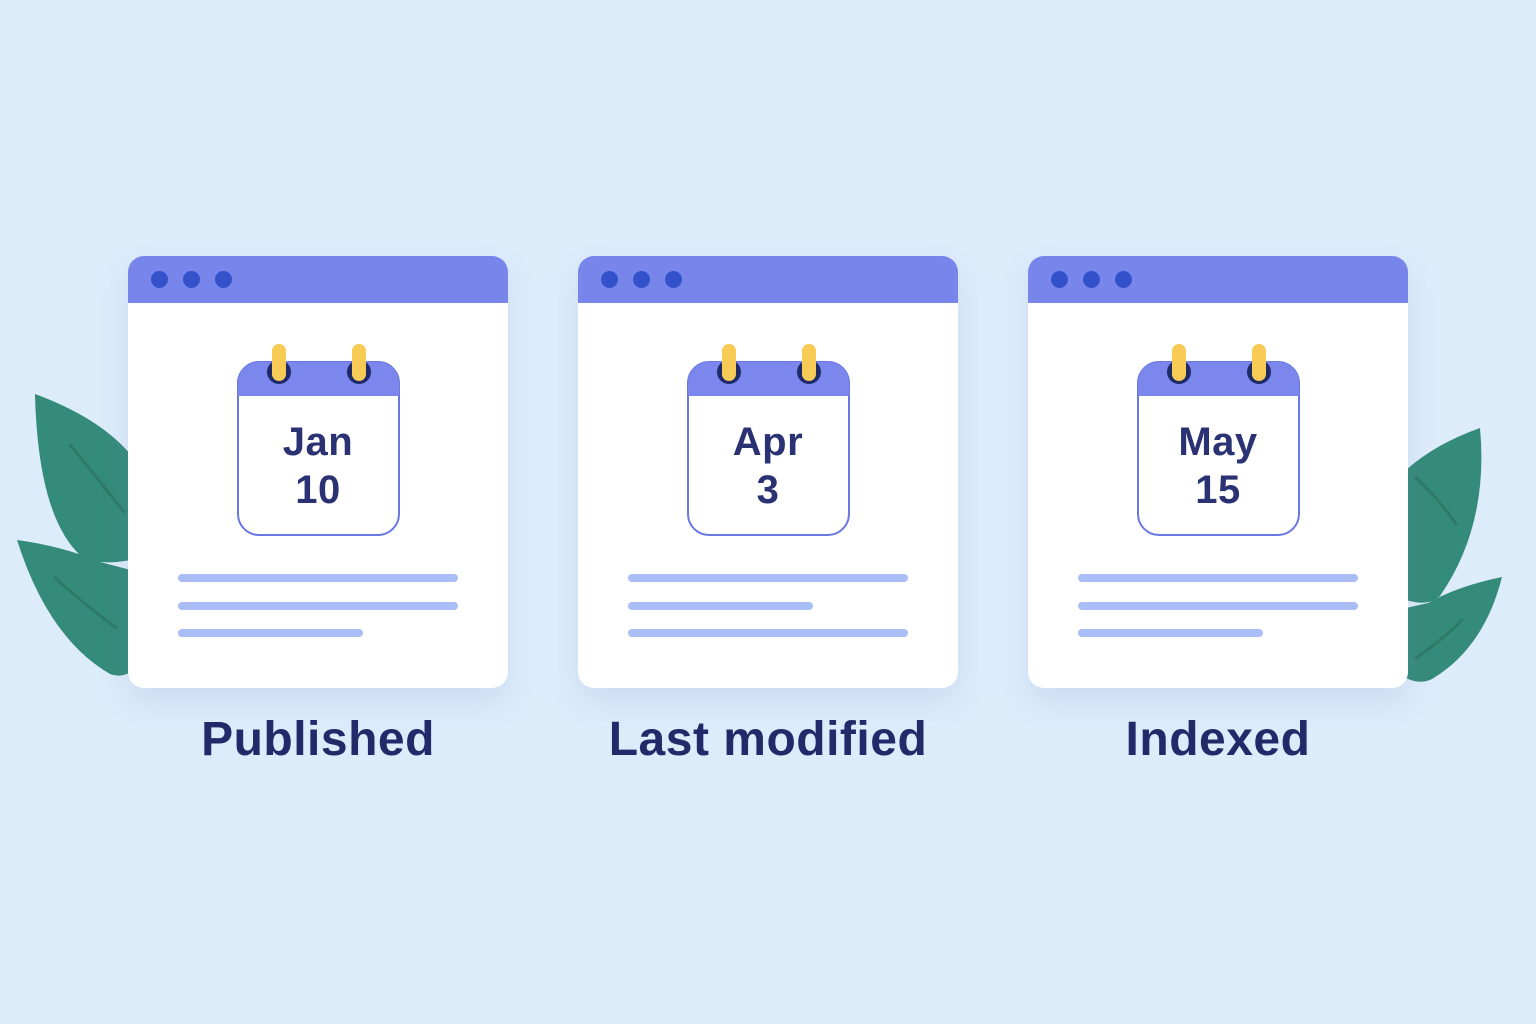 Image resolution: width=1536 pixels, height=1024 pixels. I want to click on calendar-date: May 15, so click(1218, 465).